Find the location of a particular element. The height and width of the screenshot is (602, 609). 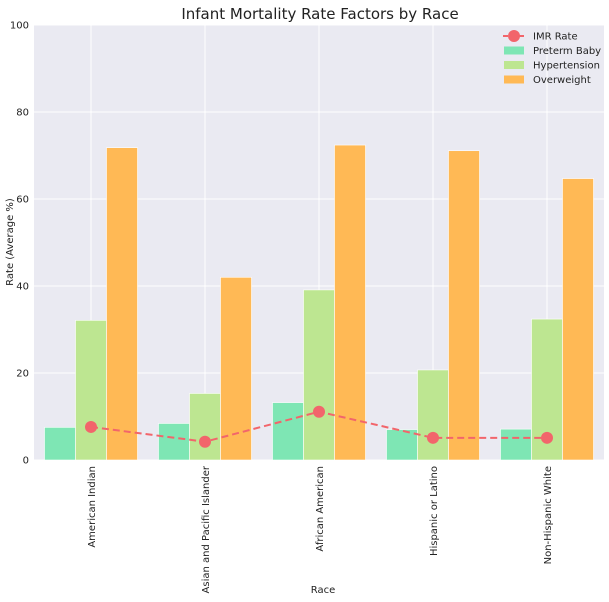

legend-marker is located at coordinates (514, 36).